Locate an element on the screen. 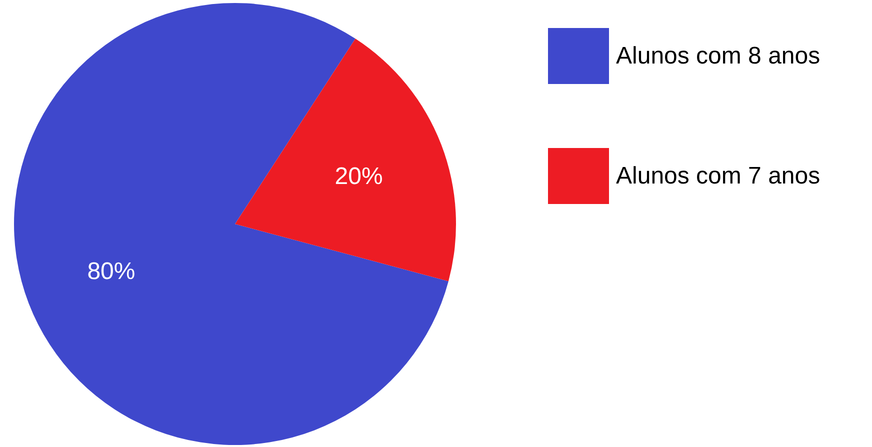  legend-label: Alunos com 7 anos is located at coordinates (718, 176).